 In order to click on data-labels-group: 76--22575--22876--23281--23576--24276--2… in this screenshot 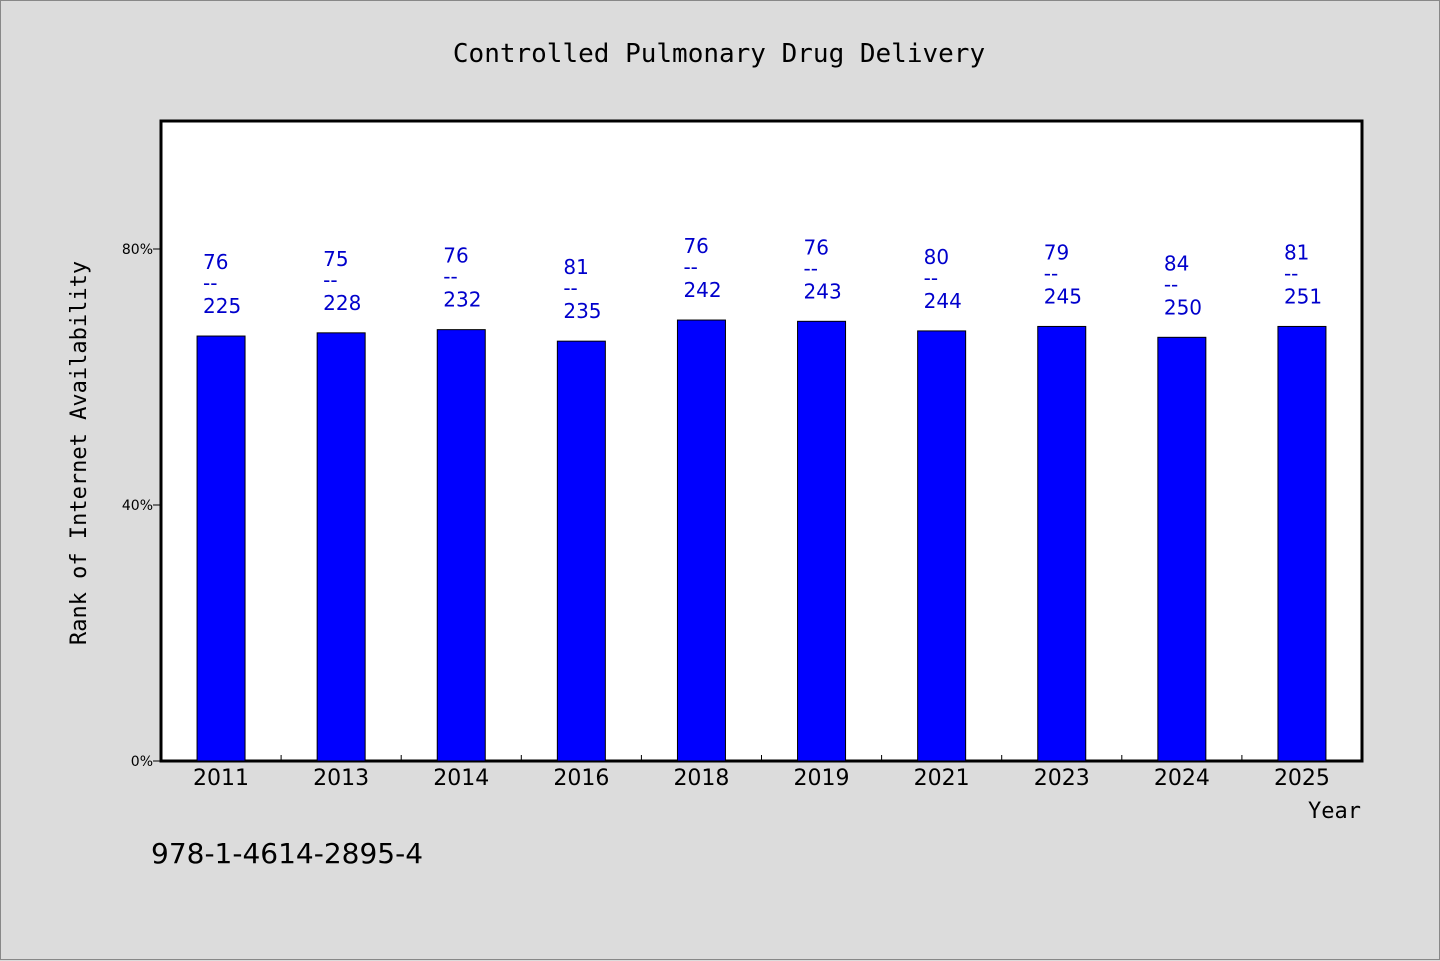, I will do `click(762, 278)`.